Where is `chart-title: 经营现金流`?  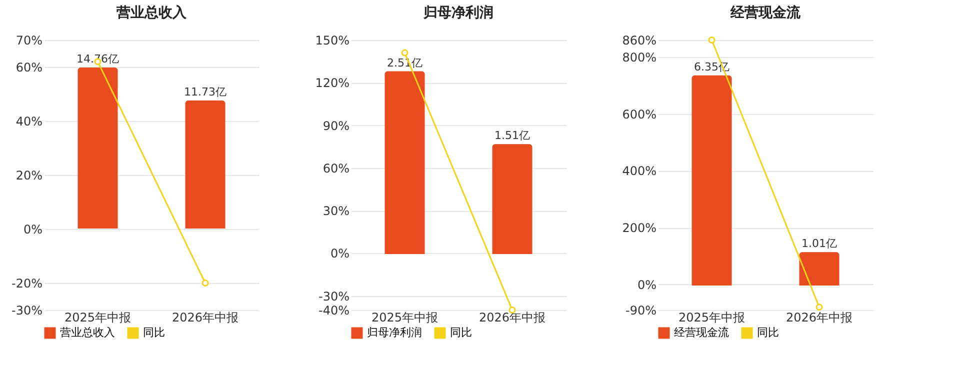
chart-title: 经营现金流 is located at coordinates (766, 12).